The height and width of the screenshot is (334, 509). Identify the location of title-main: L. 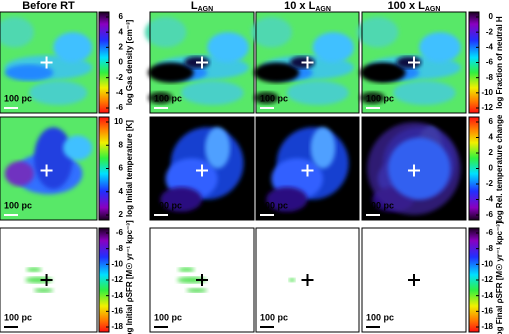
(194, 6).